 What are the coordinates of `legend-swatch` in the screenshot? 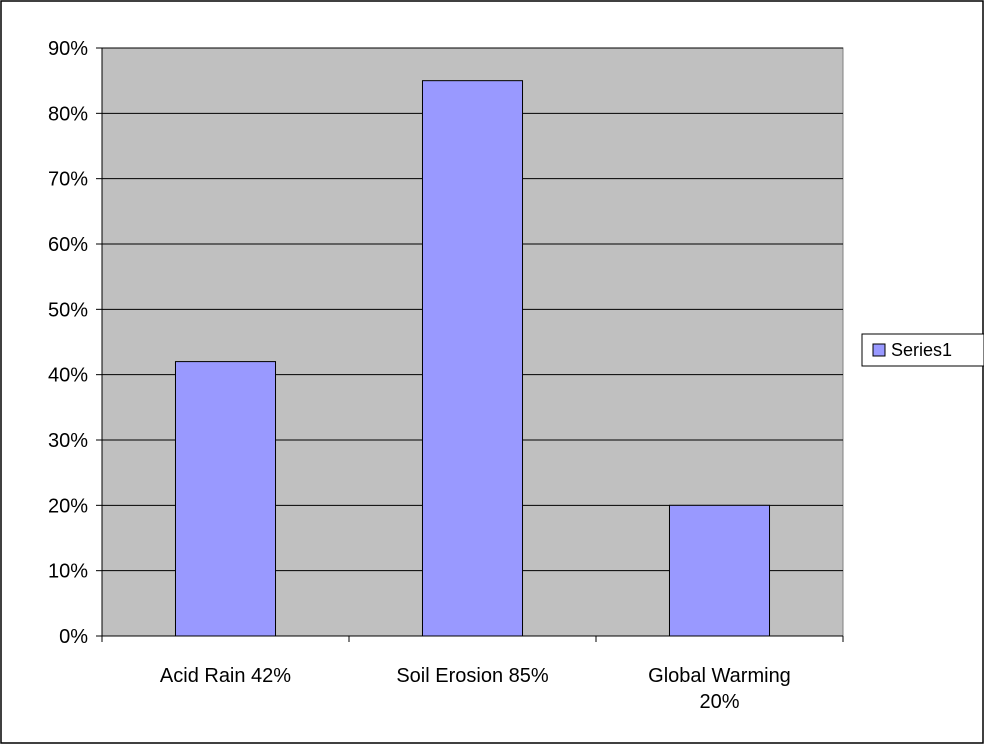 It's located at (879, 350).